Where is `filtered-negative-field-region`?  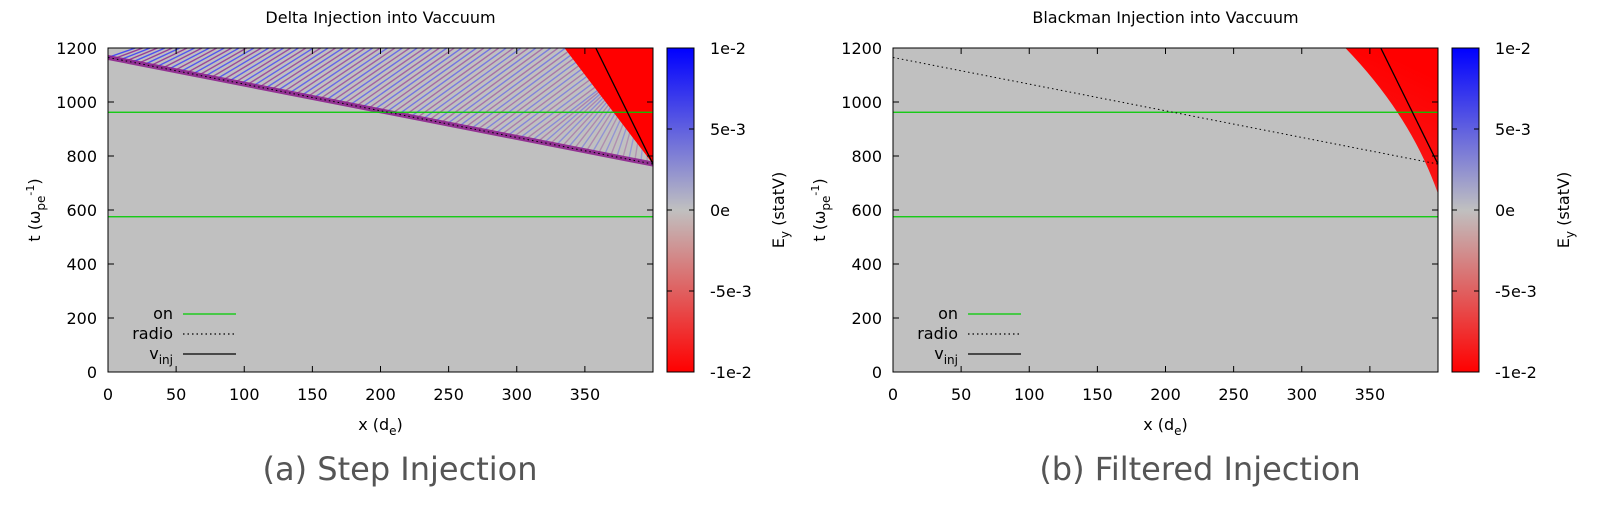 filtered-negative-field-region is located at coordinates (1391, 121).